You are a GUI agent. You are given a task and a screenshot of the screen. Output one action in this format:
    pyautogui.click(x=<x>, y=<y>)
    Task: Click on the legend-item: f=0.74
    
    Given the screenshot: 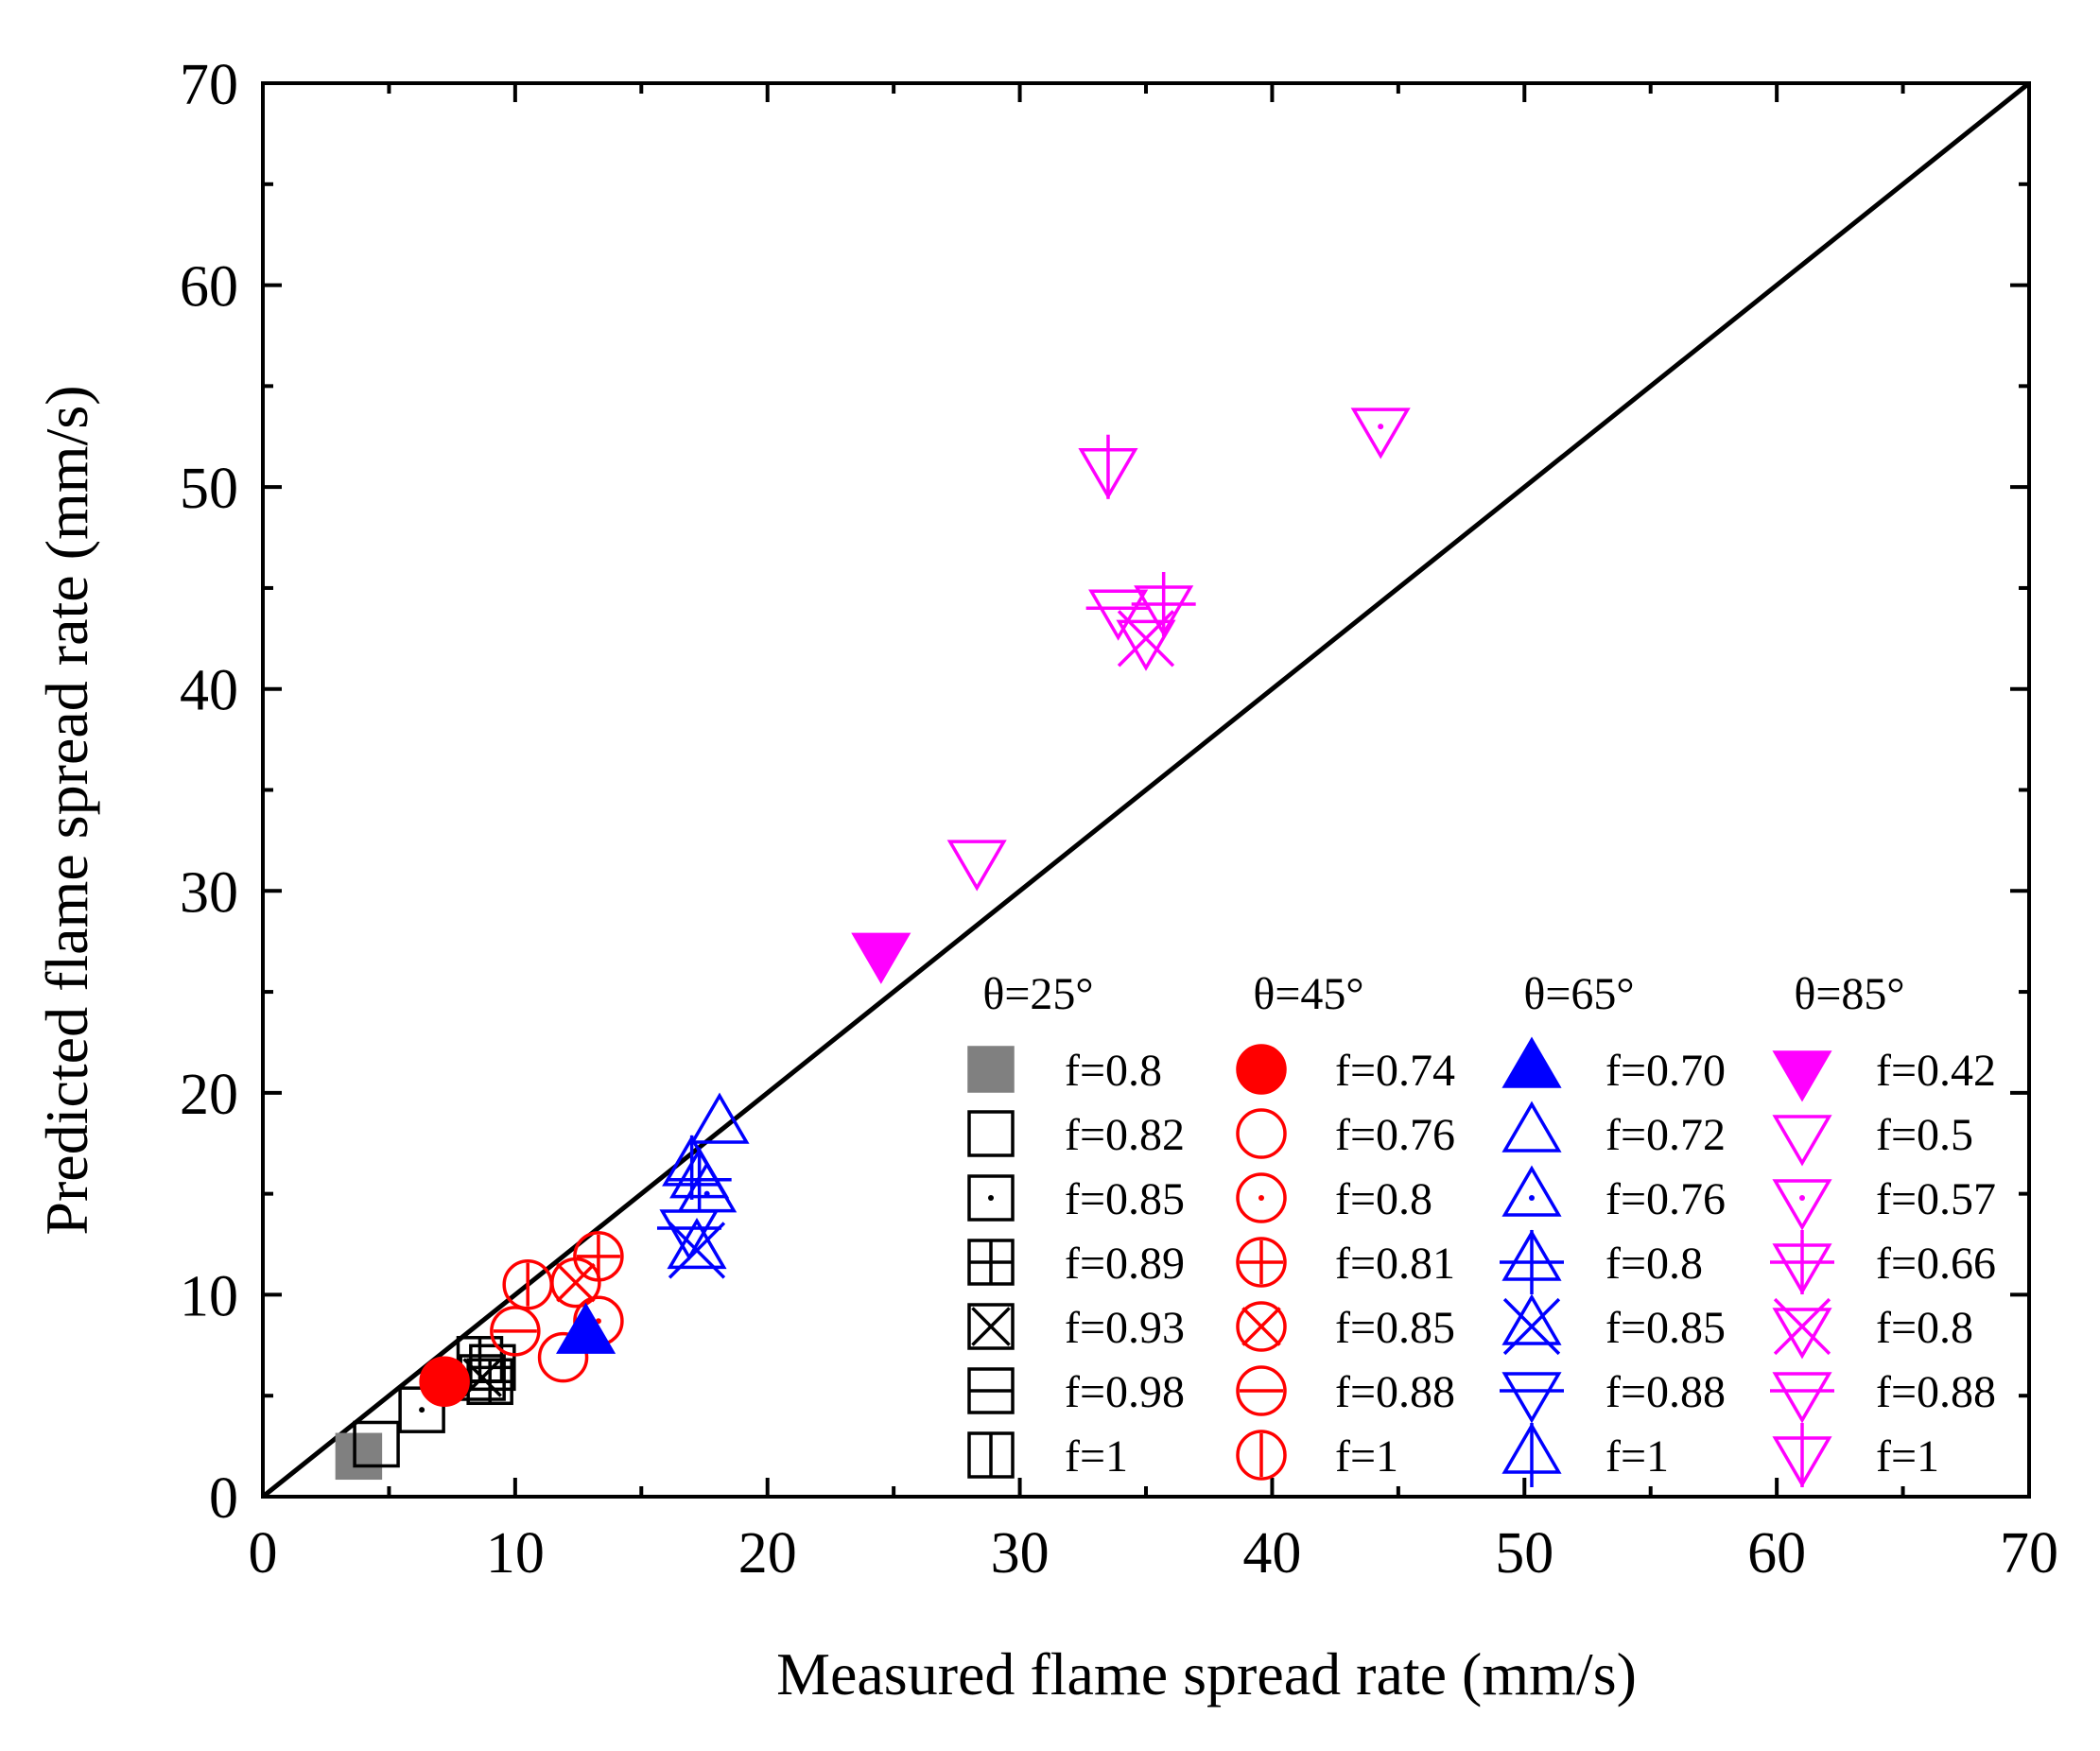 What is the action you would take?
    pyautogui.click(x=1345, y=1070)
    